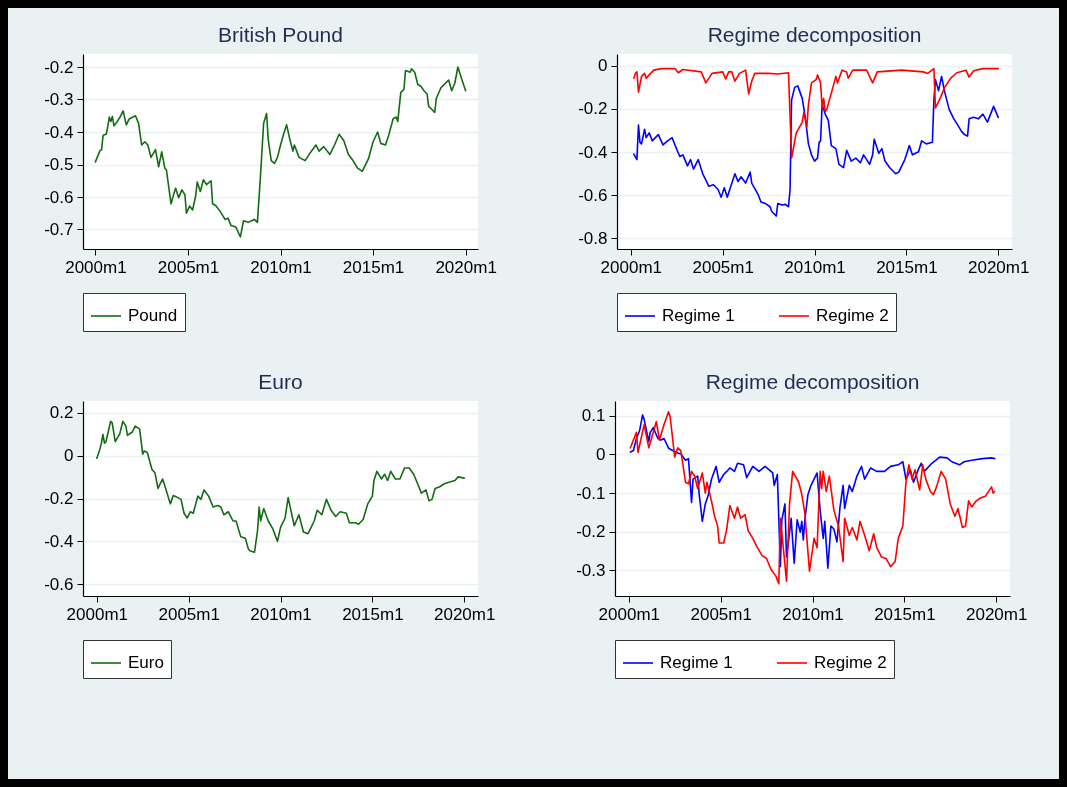 This screenshot has width=1067, height=787. Describe the element at coordinates (593, 238) in the screenshot. I see `y-tick-label: -0.8` at that location.